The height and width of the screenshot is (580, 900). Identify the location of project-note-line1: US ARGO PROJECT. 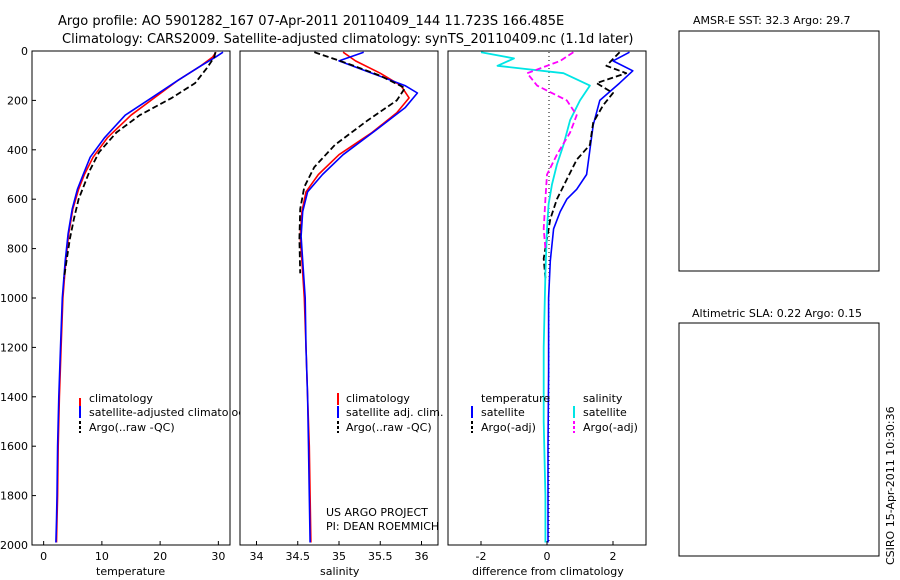
(377, 512).